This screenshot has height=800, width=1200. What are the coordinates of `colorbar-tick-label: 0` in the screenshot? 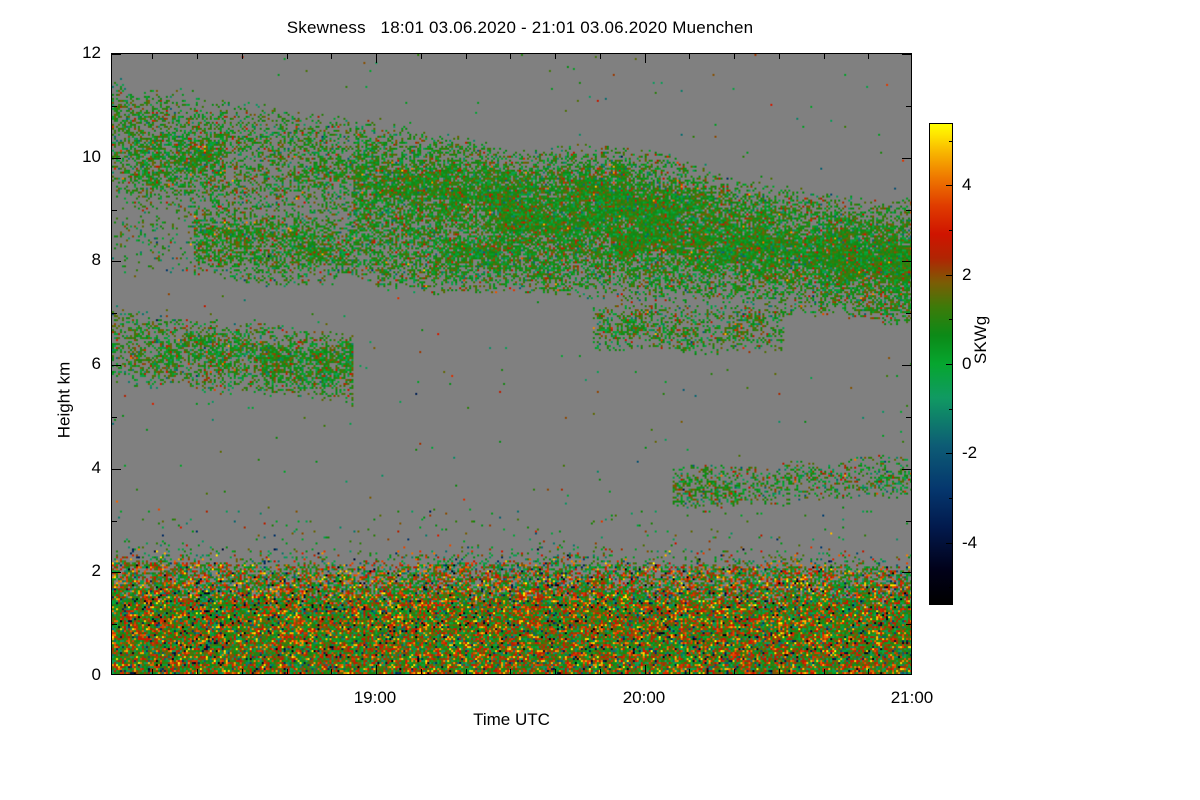 It's located at (967, 363).